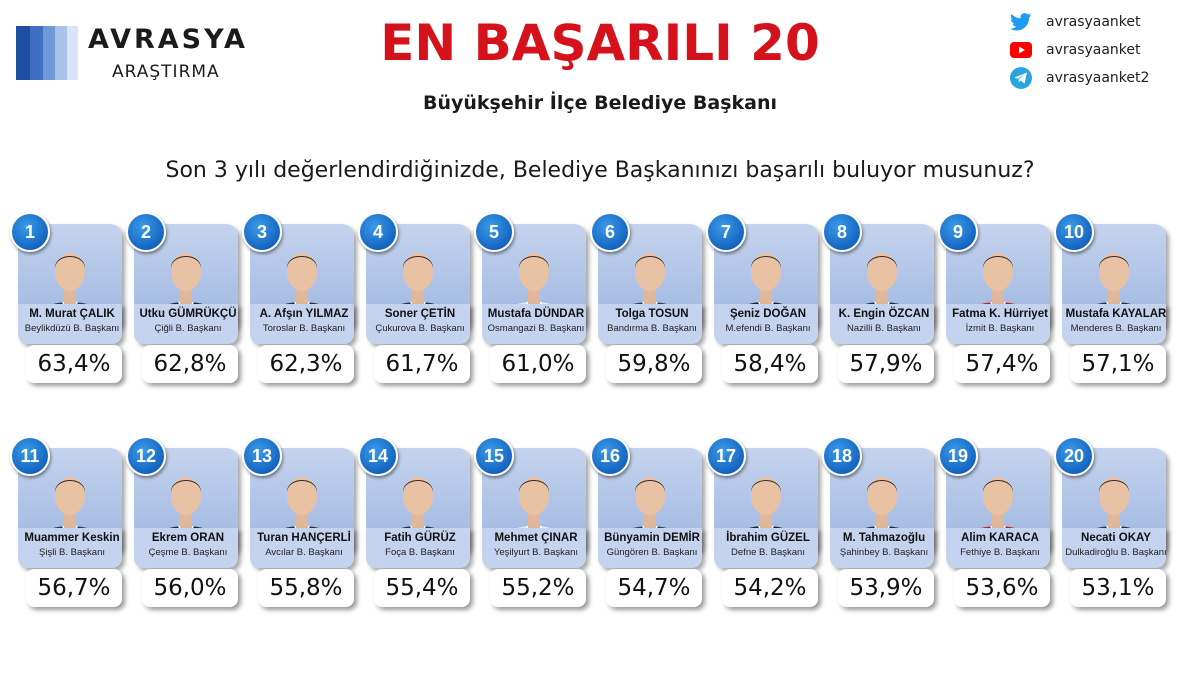  Describe the element at coordinates (1116, 538) in the screenshot. I see `mayor-name: Necati OKAY` at that location.